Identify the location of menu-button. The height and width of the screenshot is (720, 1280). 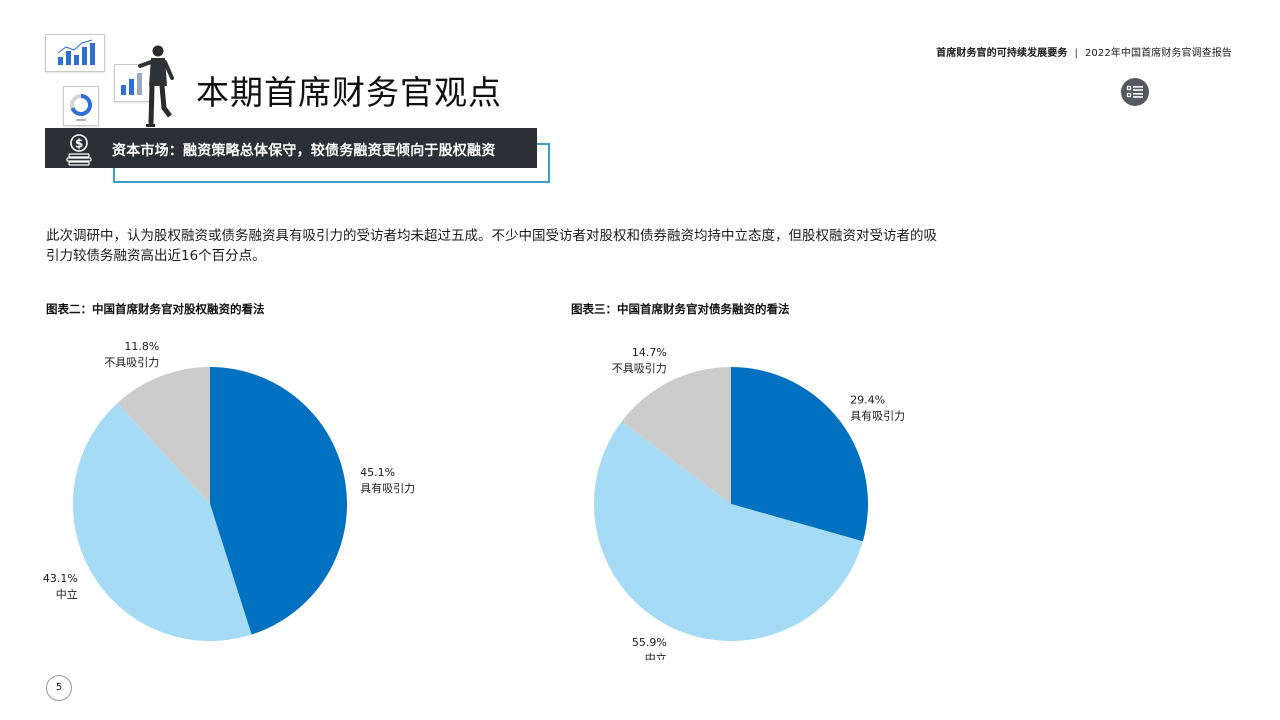
(1135, 92).